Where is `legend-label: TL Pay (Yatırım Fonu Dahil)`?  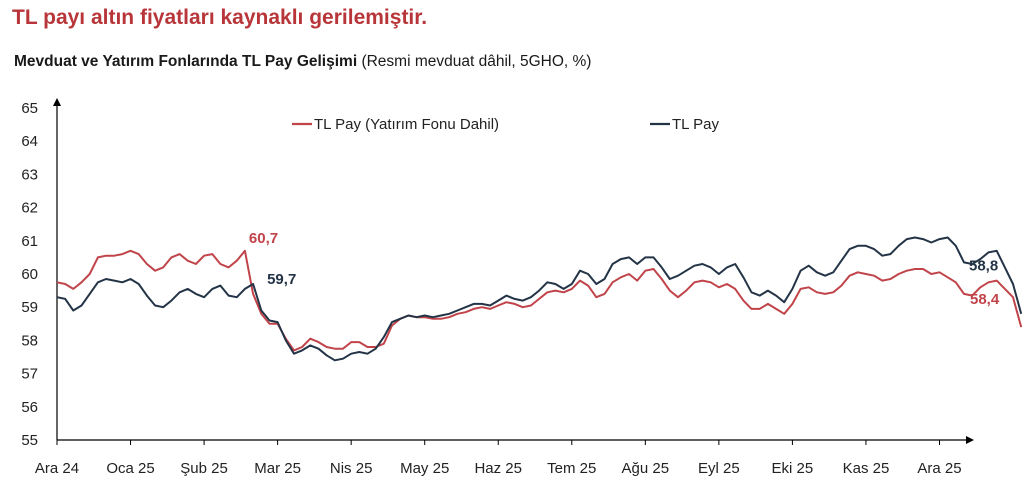
legend-label: TL Pay (Yatırım Fonu Dahil) is located at coordinates (406, 124).